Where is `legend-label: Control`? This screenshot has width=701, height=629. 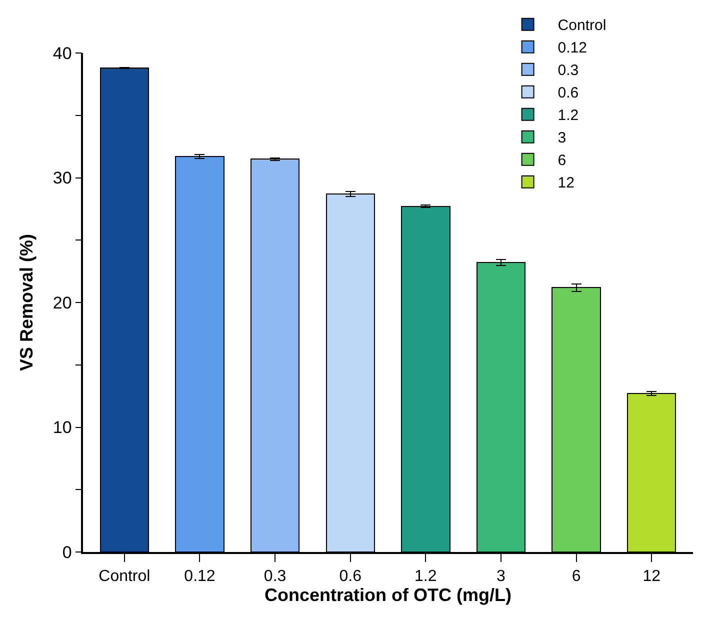 legend-label: Control is located at coordinates (582, 25).